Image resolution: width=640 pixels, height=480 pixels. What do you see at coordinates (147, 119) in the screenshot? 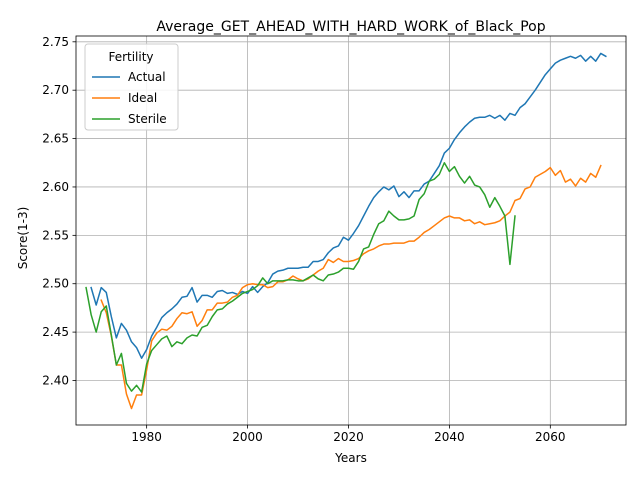
I see `legend-label-sterile: Sterile` at bounding box center [147, 119].